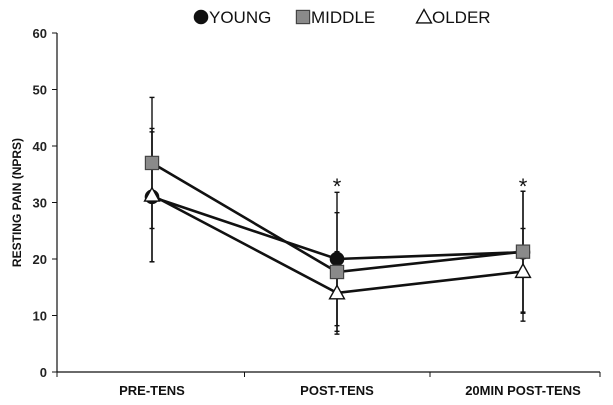 The height and width of the screenshot is (405, 613). Describe the element at coordinates (40, 146) in the screenshot. I see `y-tick-label-40: 40` at that location.